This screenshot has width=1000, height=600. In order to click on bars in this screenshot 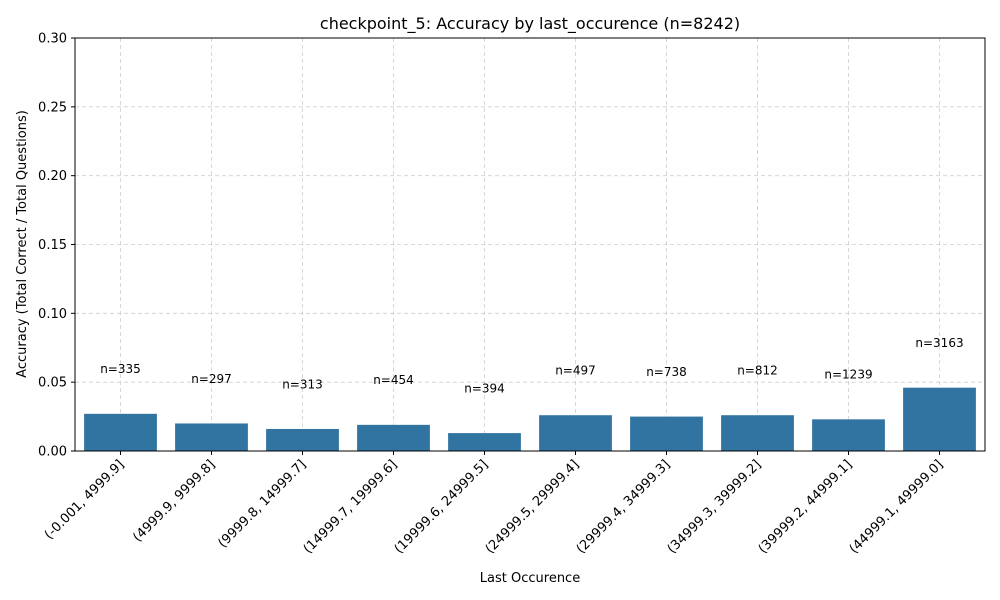, I will do `click(530, 419)`.